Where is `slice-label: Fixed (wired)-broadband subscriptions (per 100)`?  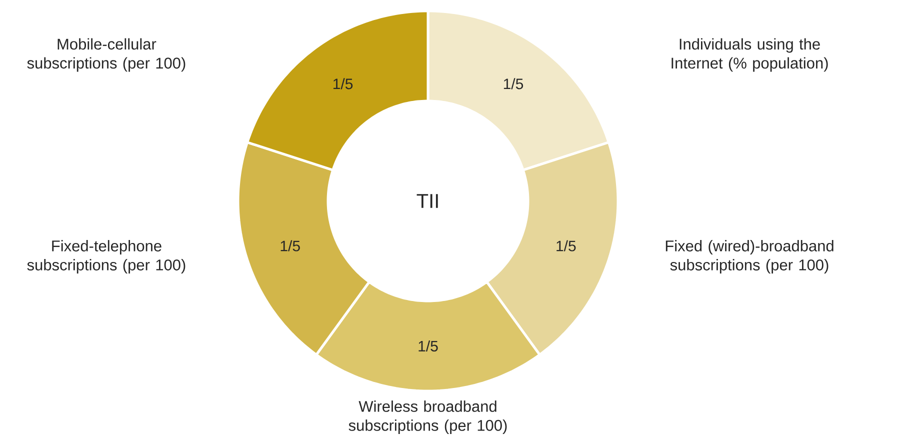
slice-label: Fixed (wired)-broadband subscriptions (per 100) is located at coordinates (750, 257).